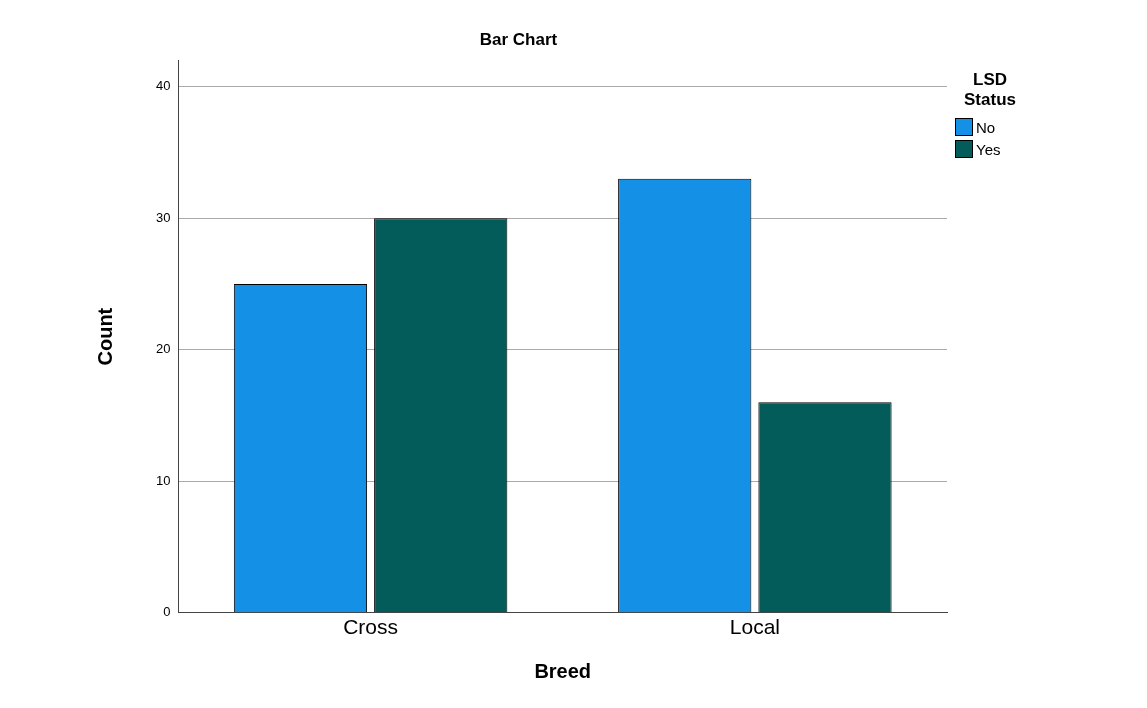 This screenshot has width=1147, height=708. What do you see at coordinates (163, 86) in the screenshot?
I see `y-tick-label: 40` at bounding box center [163, 86].